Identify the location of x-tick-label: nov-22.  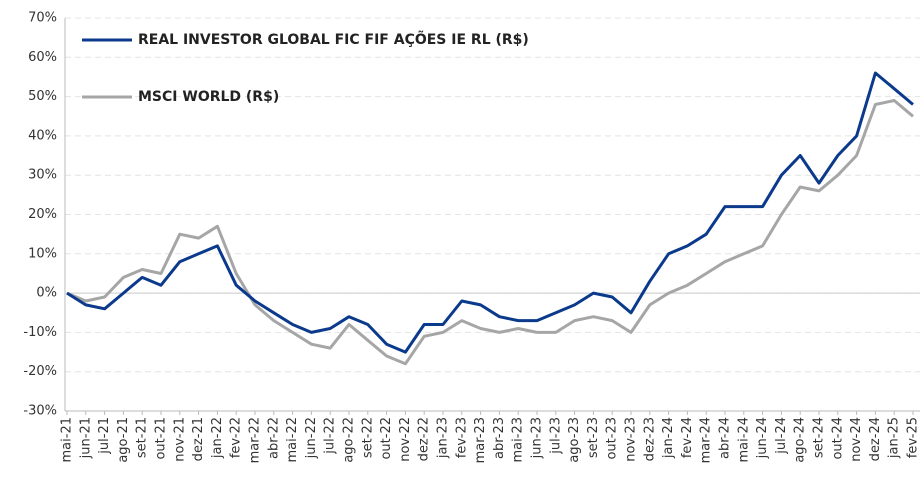
(405, 439).